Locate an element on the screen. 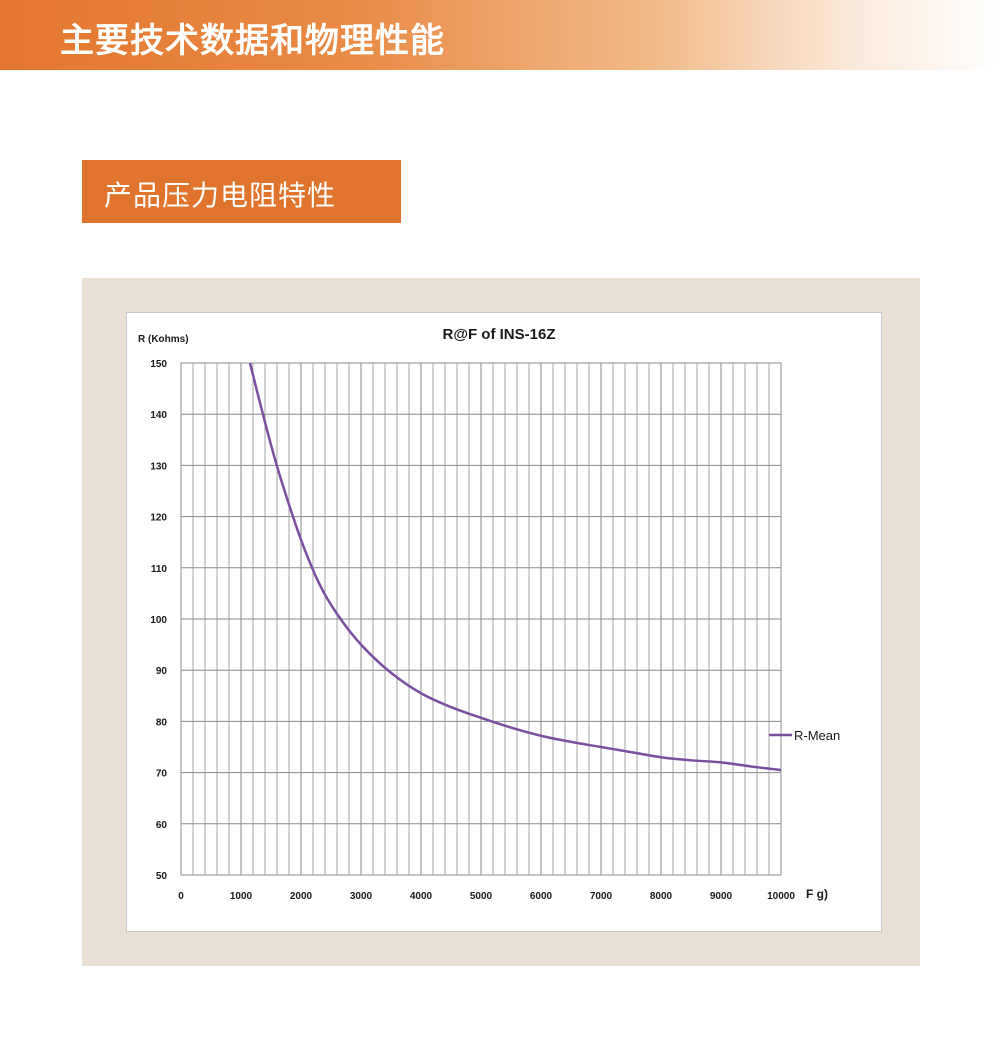  x-tick-label: 8000 is located at coordinates (661, 896).